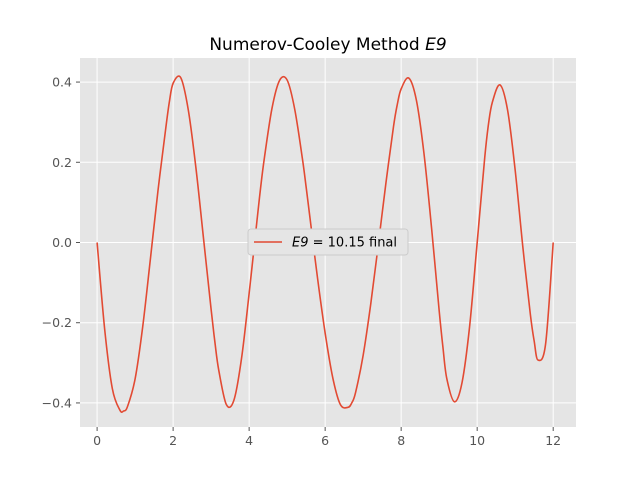 This screenshot has width=640, height=480. I want to click on x-tick-label: 6, so click(325, 440).